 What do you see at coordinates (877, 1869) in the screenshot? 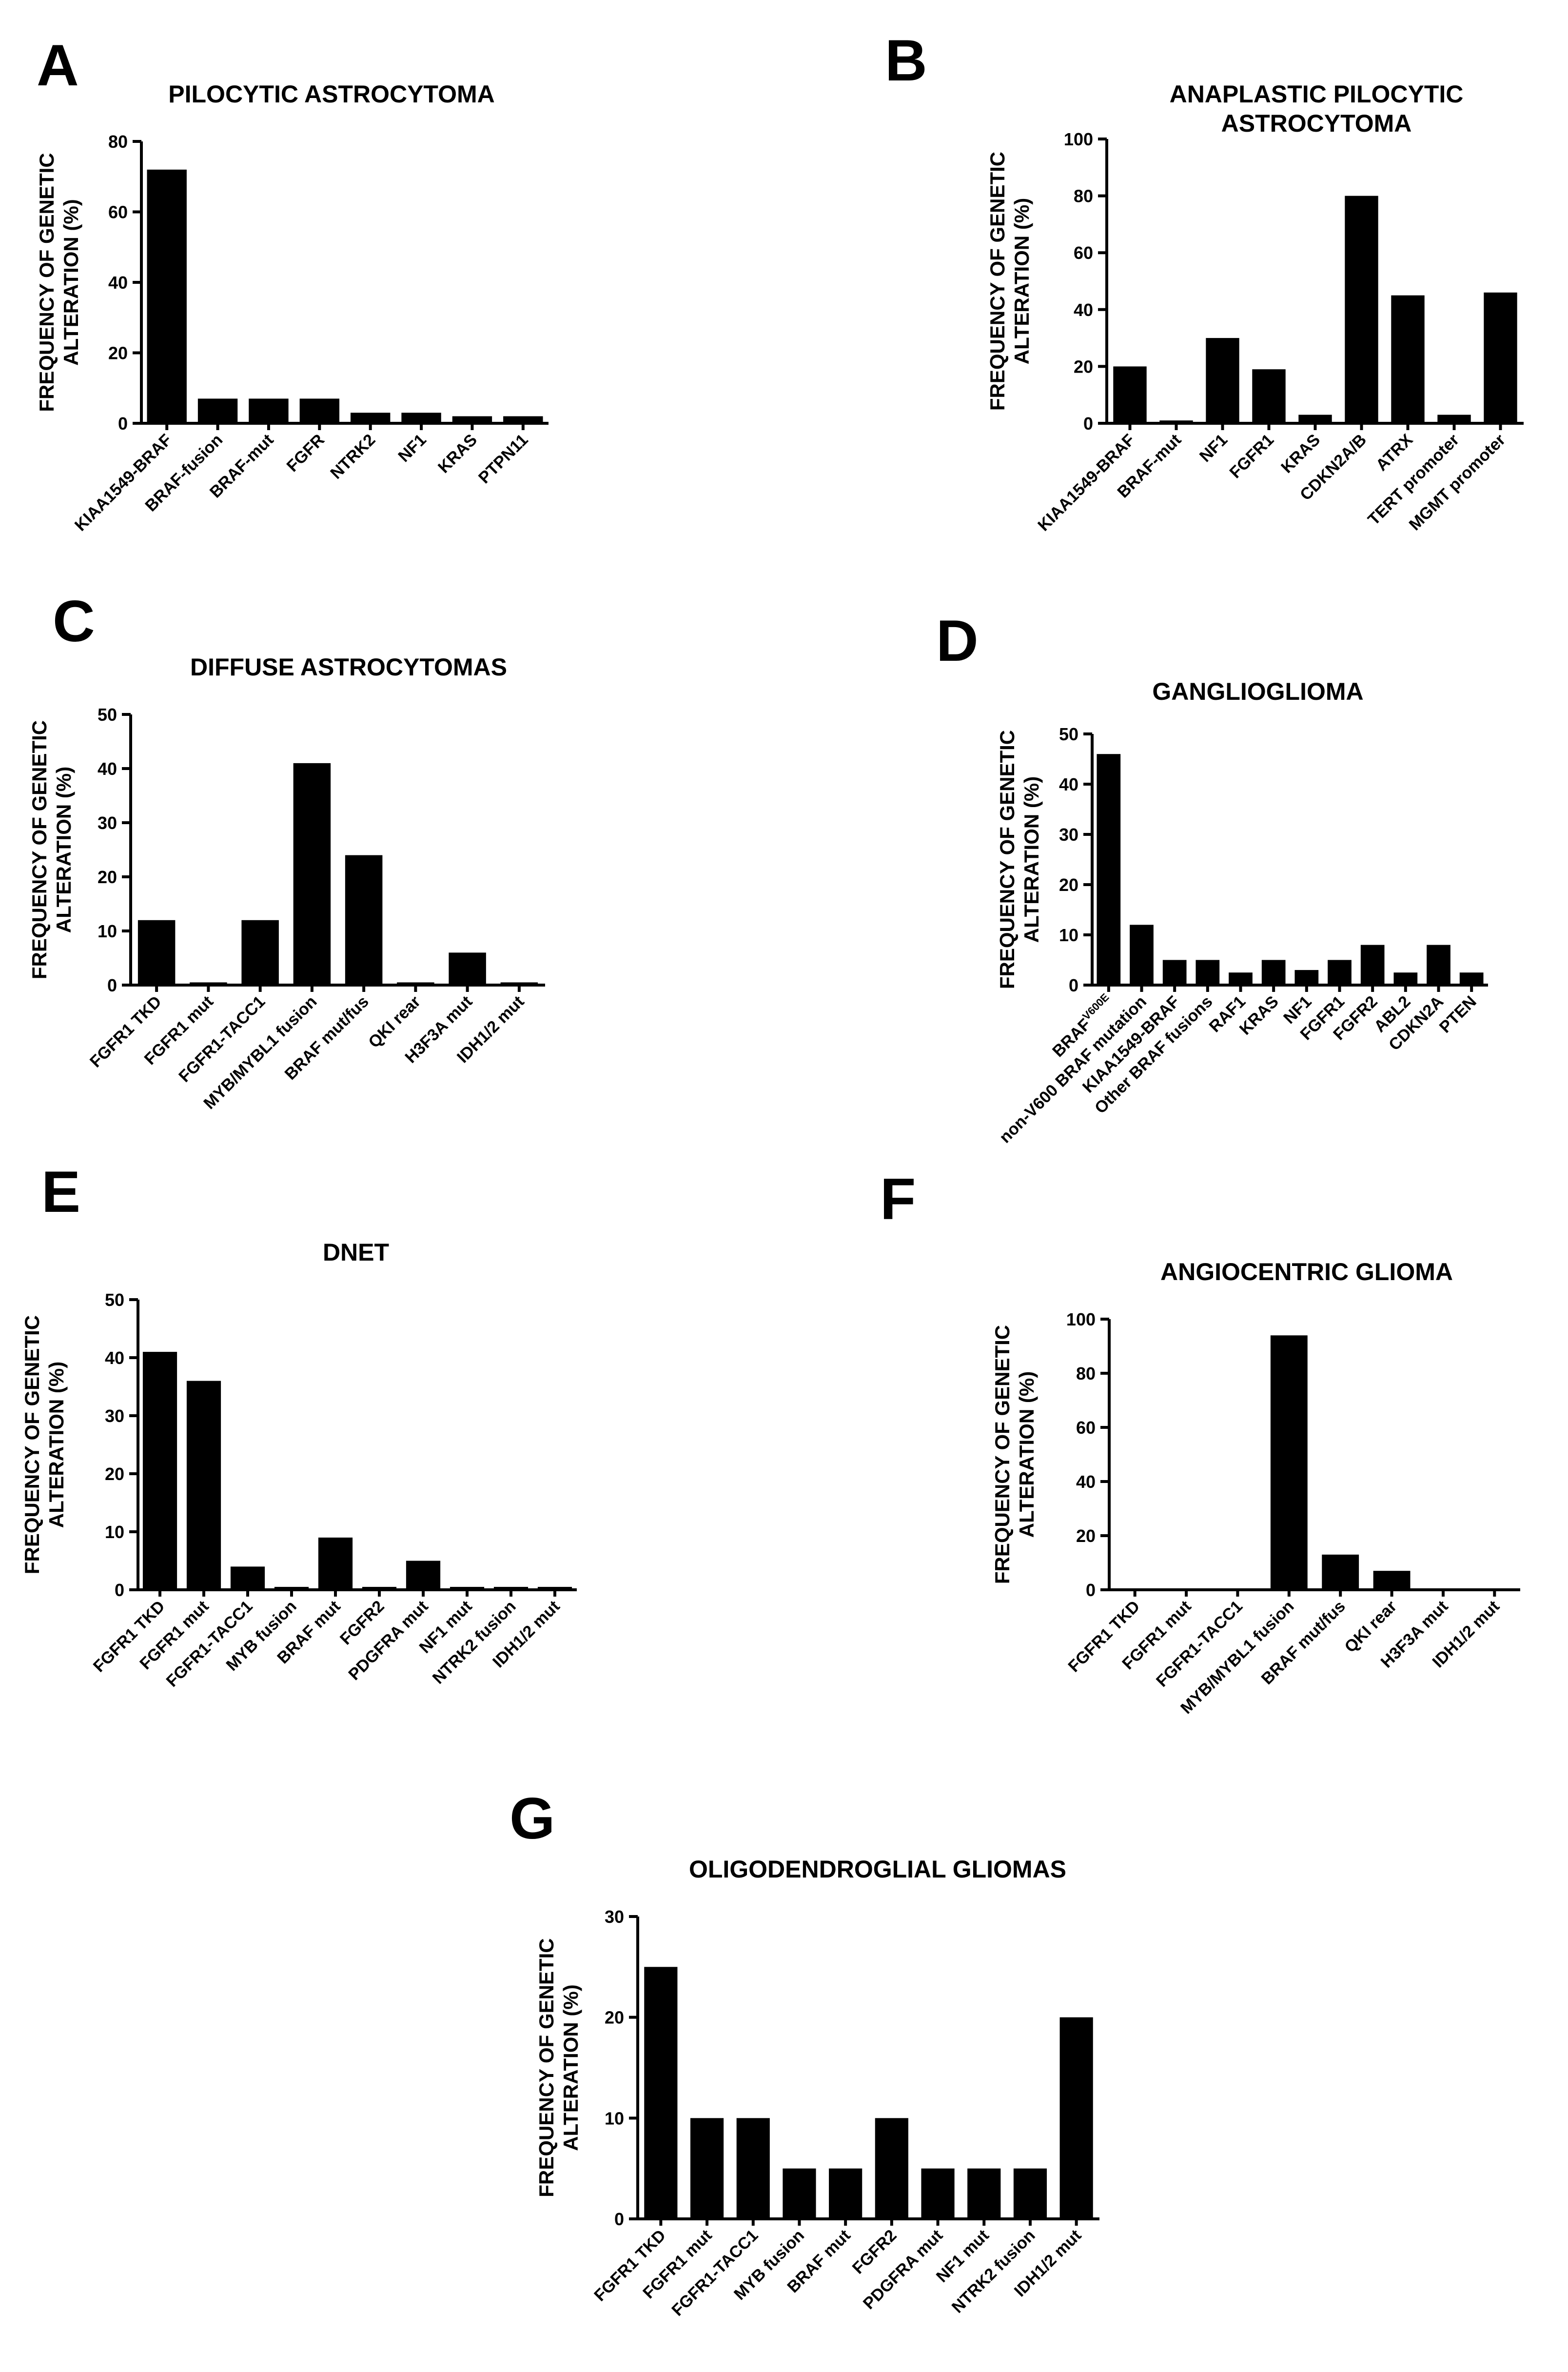
I see `chart-title: OLIGODENDROGLIAL GLIOMAS` at bounding box center [877, 1869].